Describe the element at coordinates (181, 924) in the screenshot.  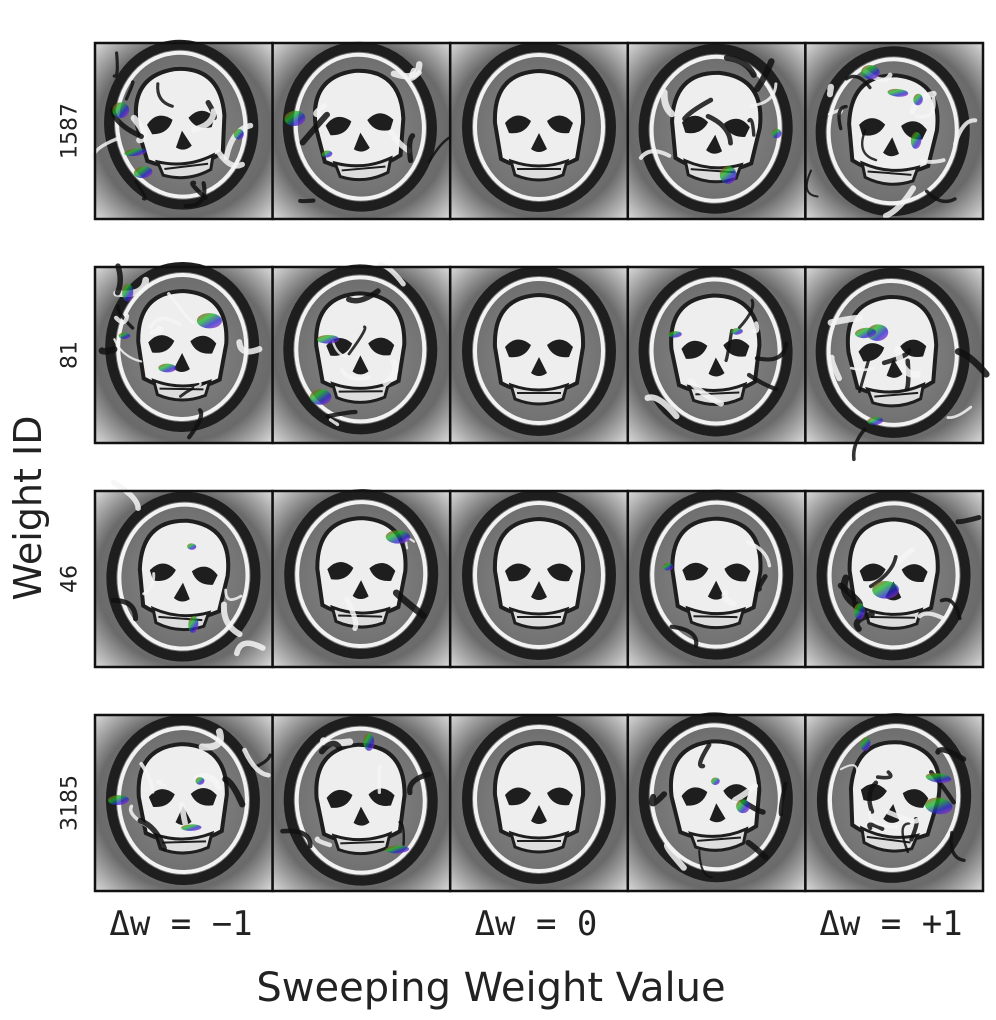
I see `tick-minus-1: Δw = −1` at that location.